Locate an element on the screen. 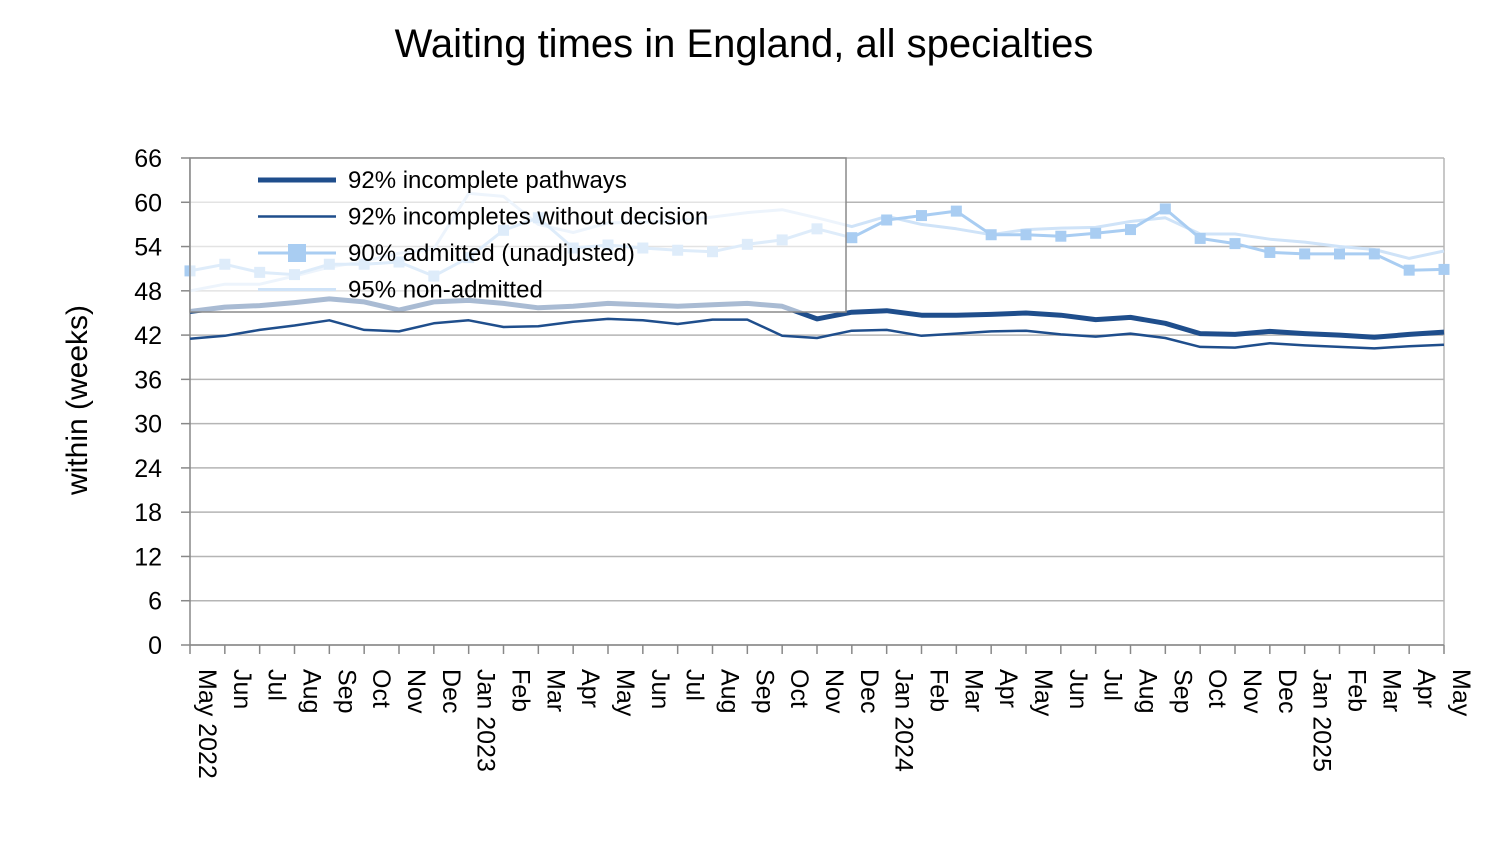 The image size is (1488, 846). legend-marker is located at coordinates (297, 253).